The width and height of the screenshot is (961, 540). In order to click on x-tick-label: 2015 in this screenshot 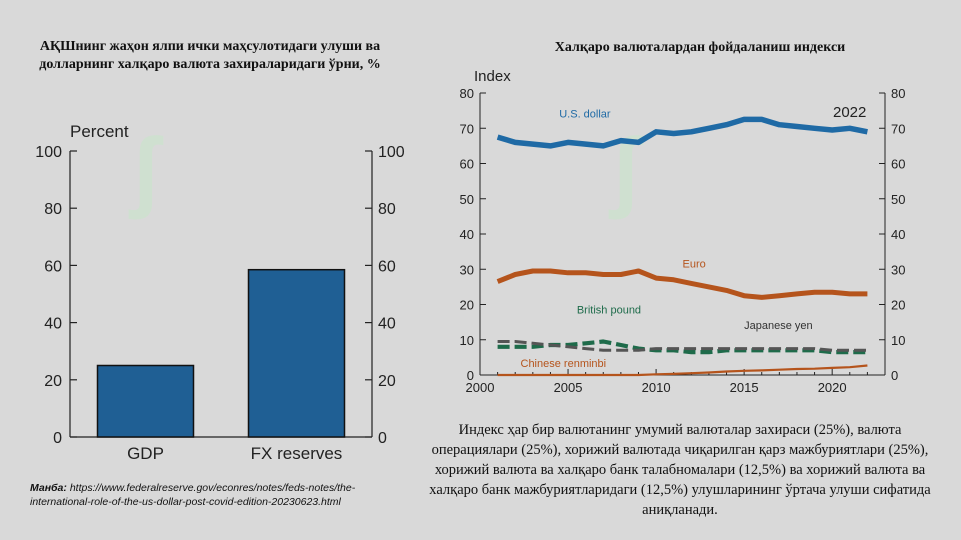, I will do `click(744, 387)`.